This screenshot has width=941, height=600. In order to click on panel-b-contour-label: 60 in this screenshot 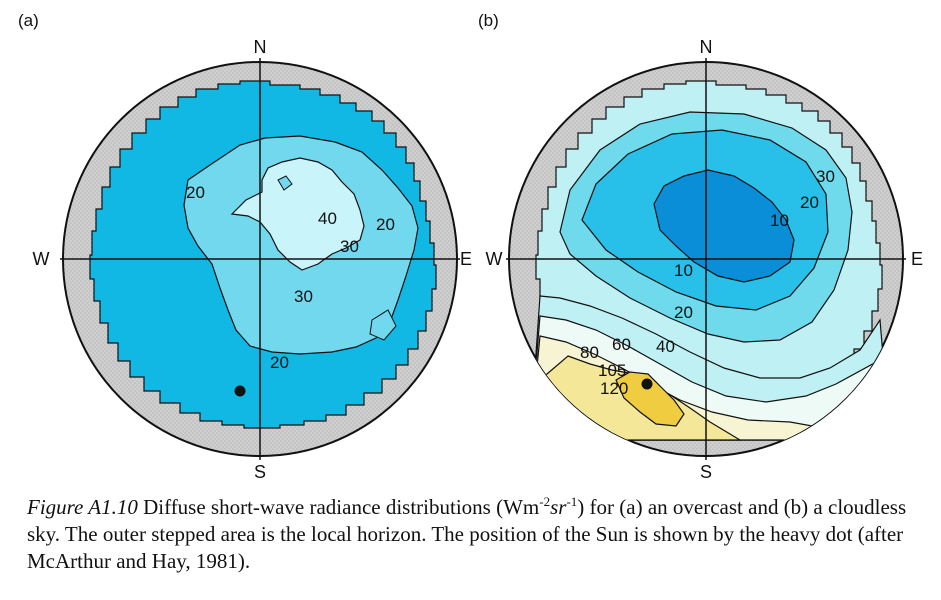, I will do `click(621, 344)`.